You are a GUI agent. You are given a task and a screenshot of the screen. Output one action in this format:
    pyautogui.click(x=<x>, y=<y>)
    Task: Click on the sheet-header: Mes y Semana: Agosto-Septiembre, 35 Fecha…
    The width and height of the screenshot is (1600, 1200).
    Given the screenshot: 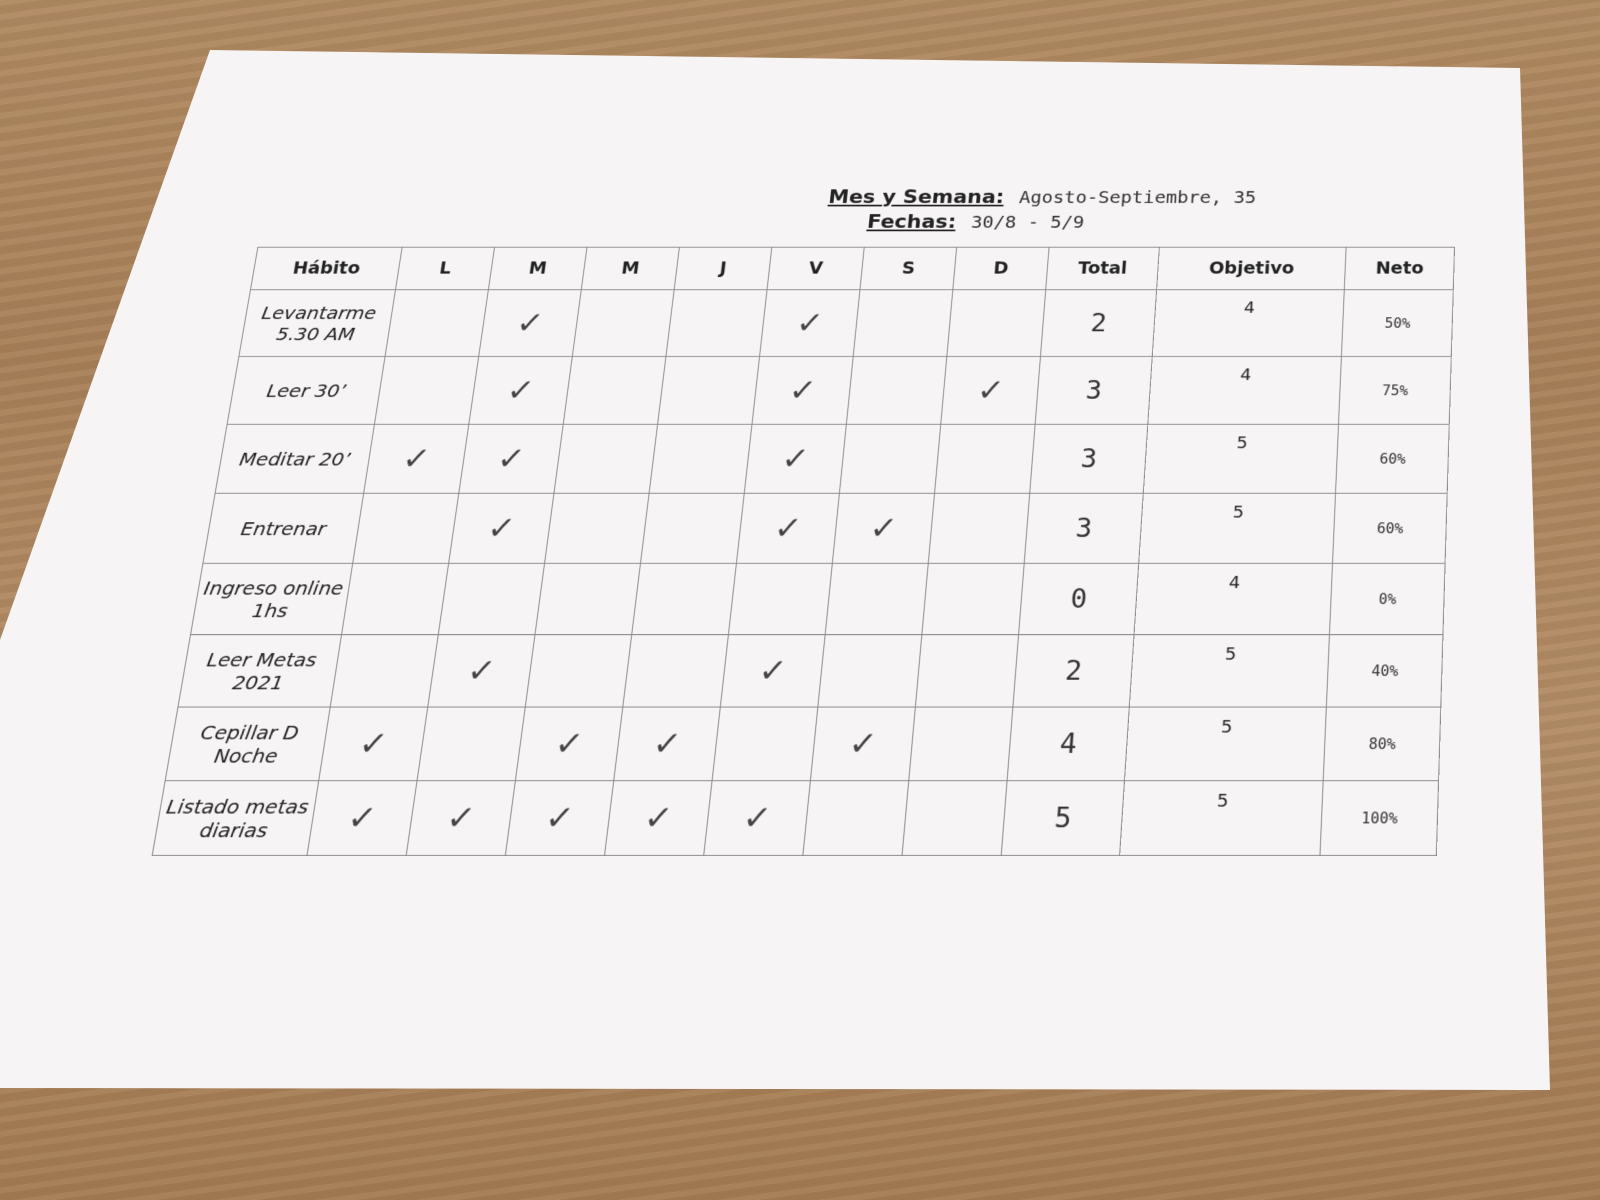 What is the action you would take?
    pyautogui.click(x=1041, y=210)
    